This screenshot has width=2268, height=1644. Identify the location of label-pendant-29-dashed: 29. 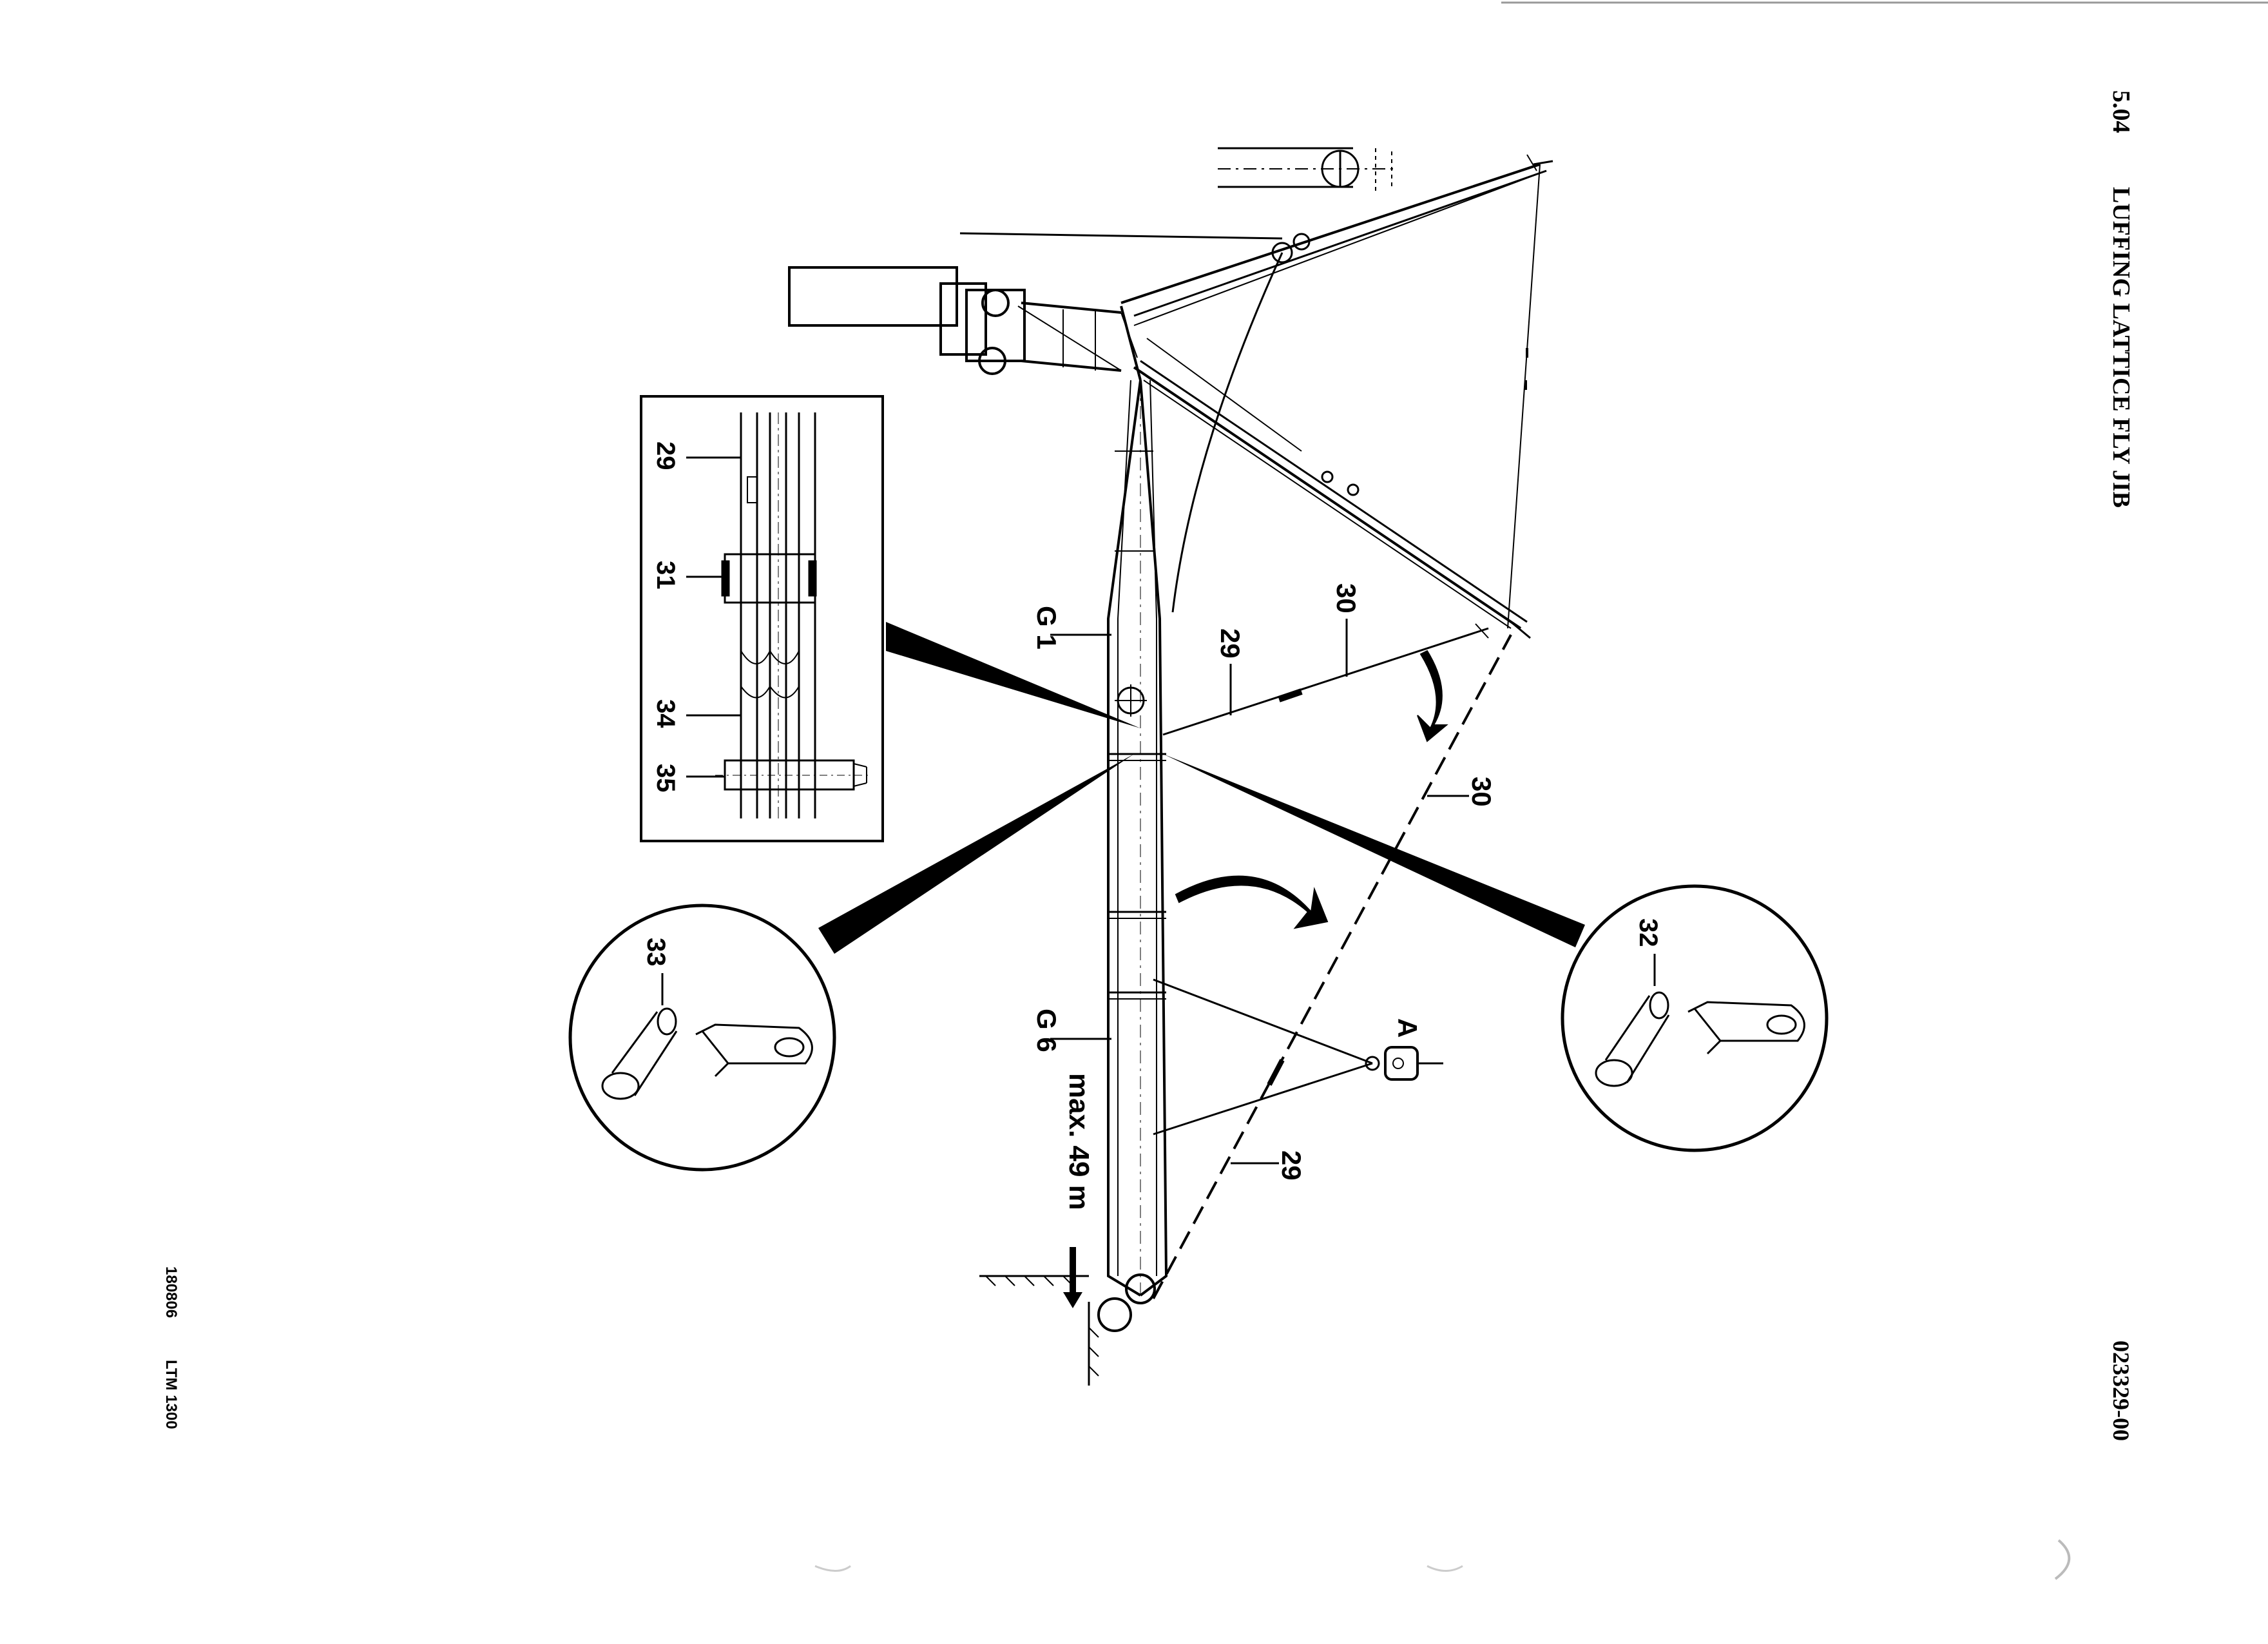
(1291, 1165).